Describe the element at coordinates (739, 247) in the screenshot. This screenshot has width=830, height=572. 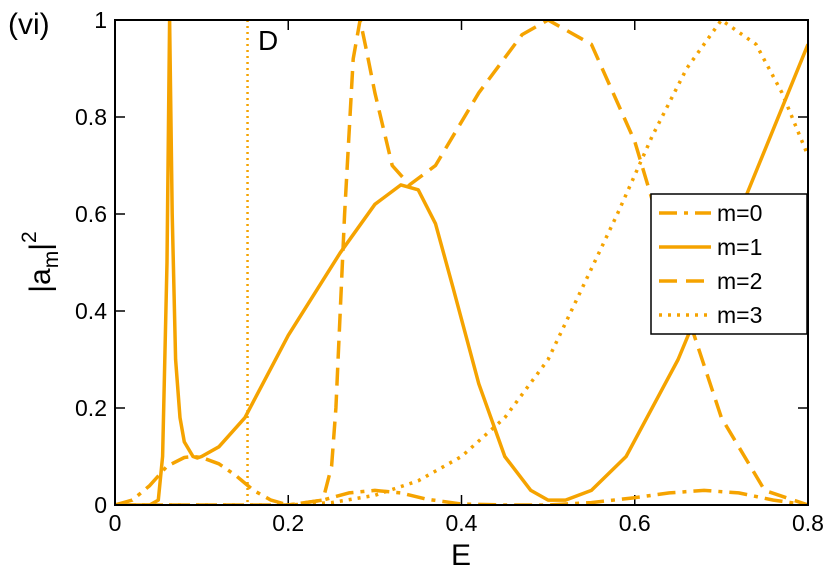
I see `legend-label: m=1` at that location.